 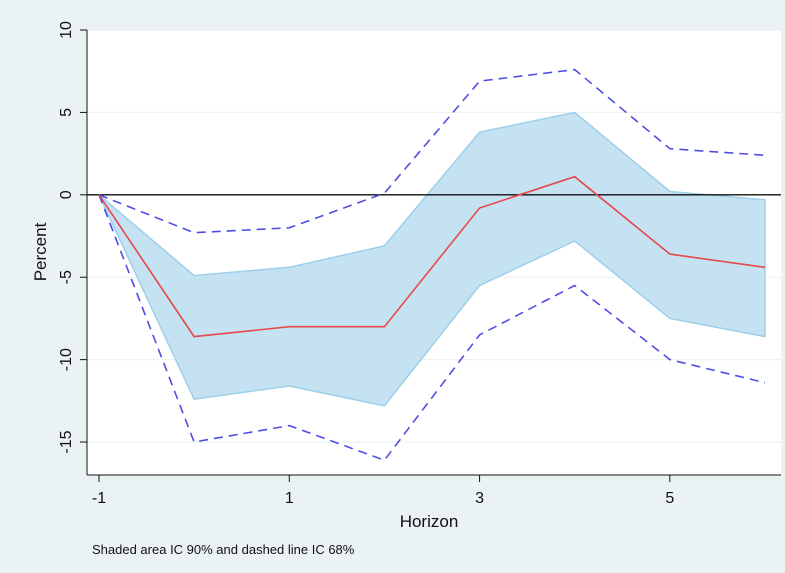 What do you see at coordinates (669, 498) in the screenshot?
I see `x-tick-label: 5` at bounding box center [669, 498].